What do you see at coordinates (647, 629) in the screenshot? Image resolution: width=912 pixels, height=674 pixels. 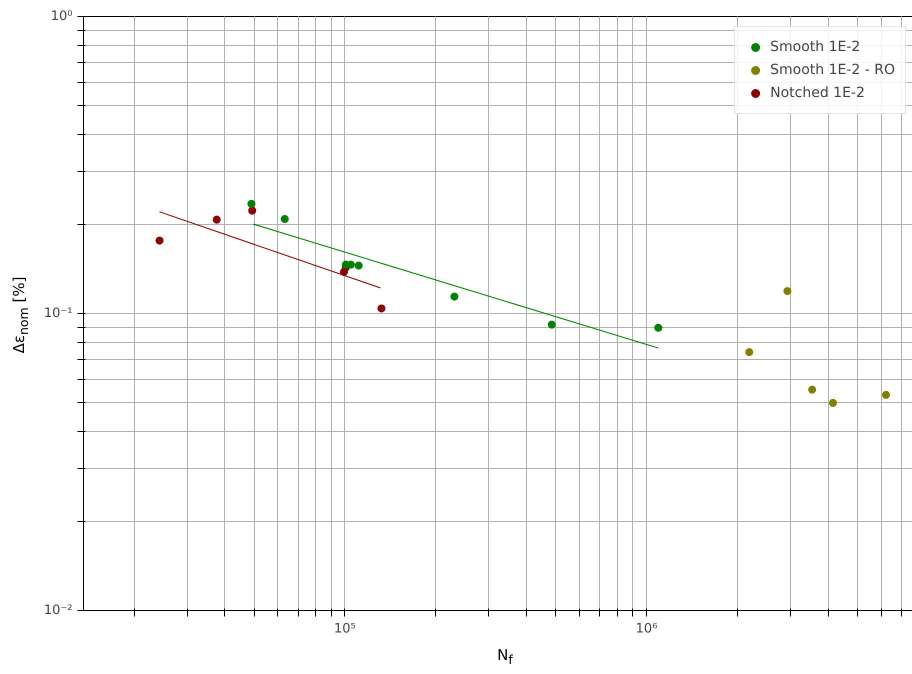 I see `x-tick-label: 10⁶` at bounding box center [647, 629].